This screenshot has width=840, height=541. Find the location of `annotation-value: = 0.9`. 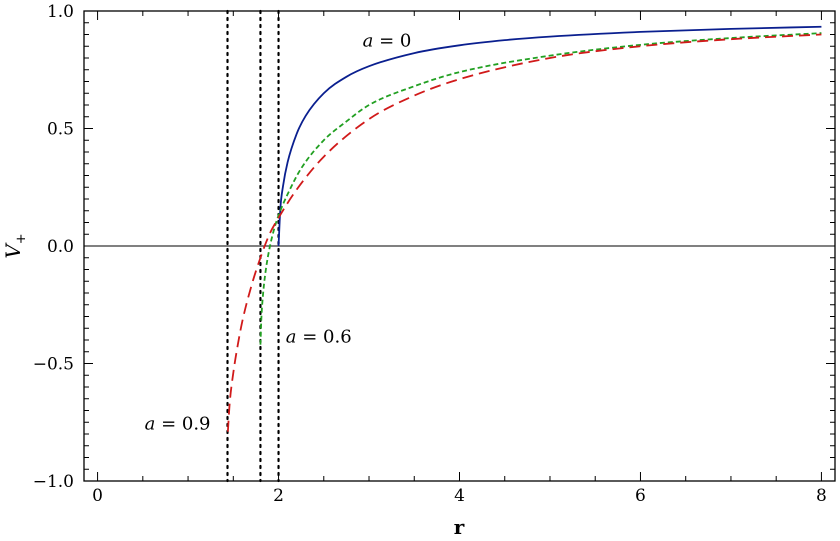

annotation-value: = 0.9 is located at coordinates (182, 423).